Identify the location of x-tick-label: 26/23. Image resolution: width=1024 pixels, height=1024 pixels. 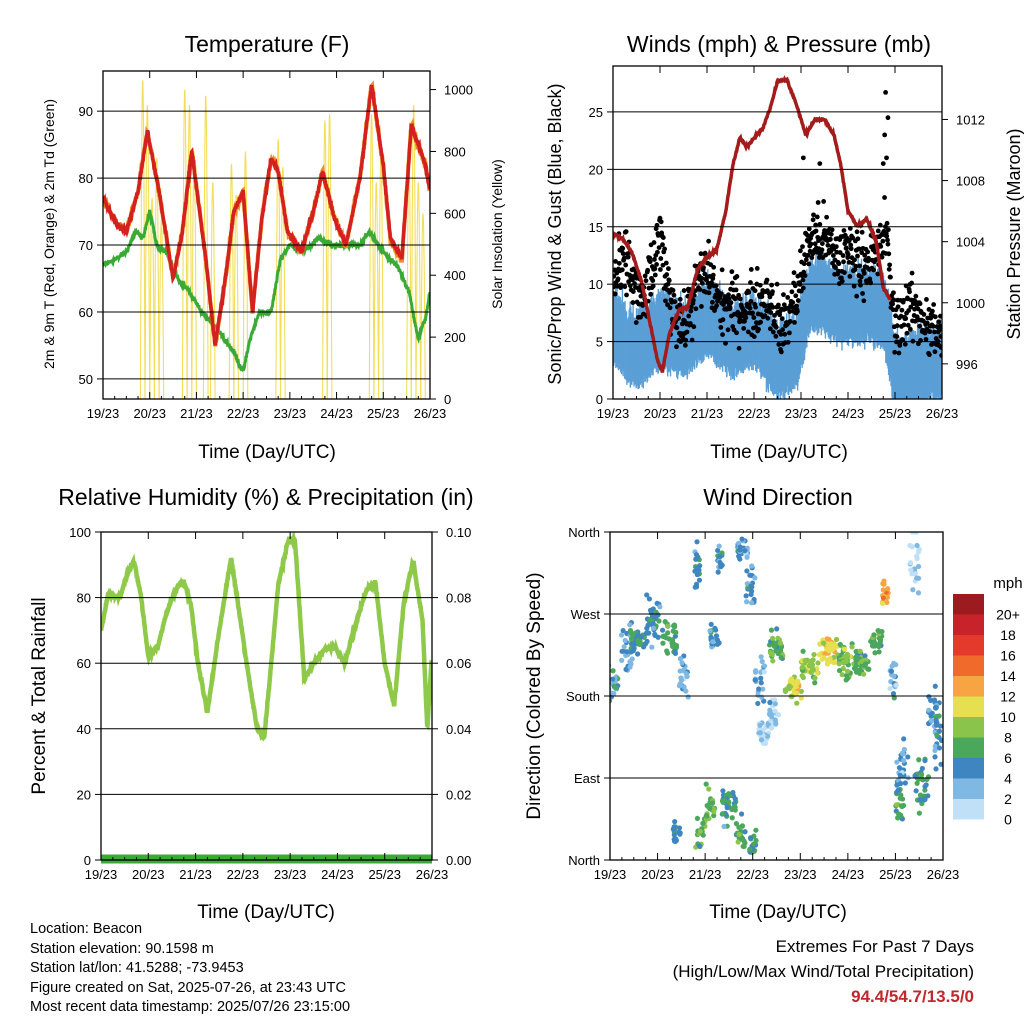
(430, 413).